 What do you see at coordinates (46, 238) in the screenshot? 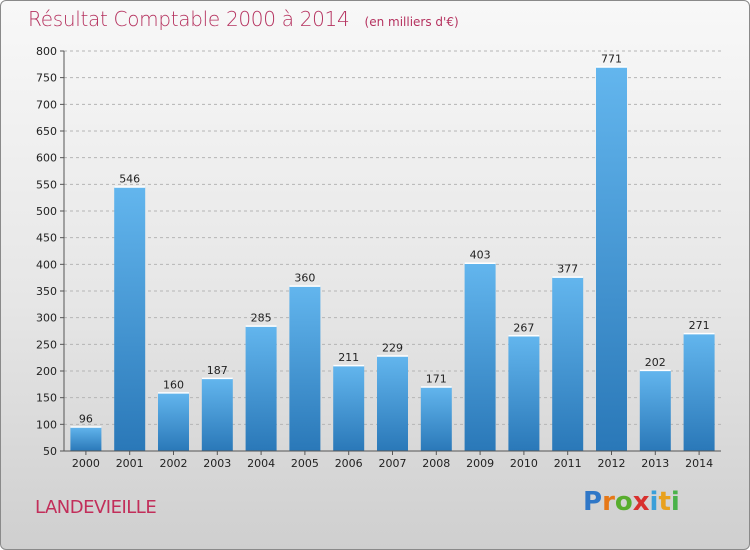
I see `y-tick-label: 450` at bounding box center [46, 238].